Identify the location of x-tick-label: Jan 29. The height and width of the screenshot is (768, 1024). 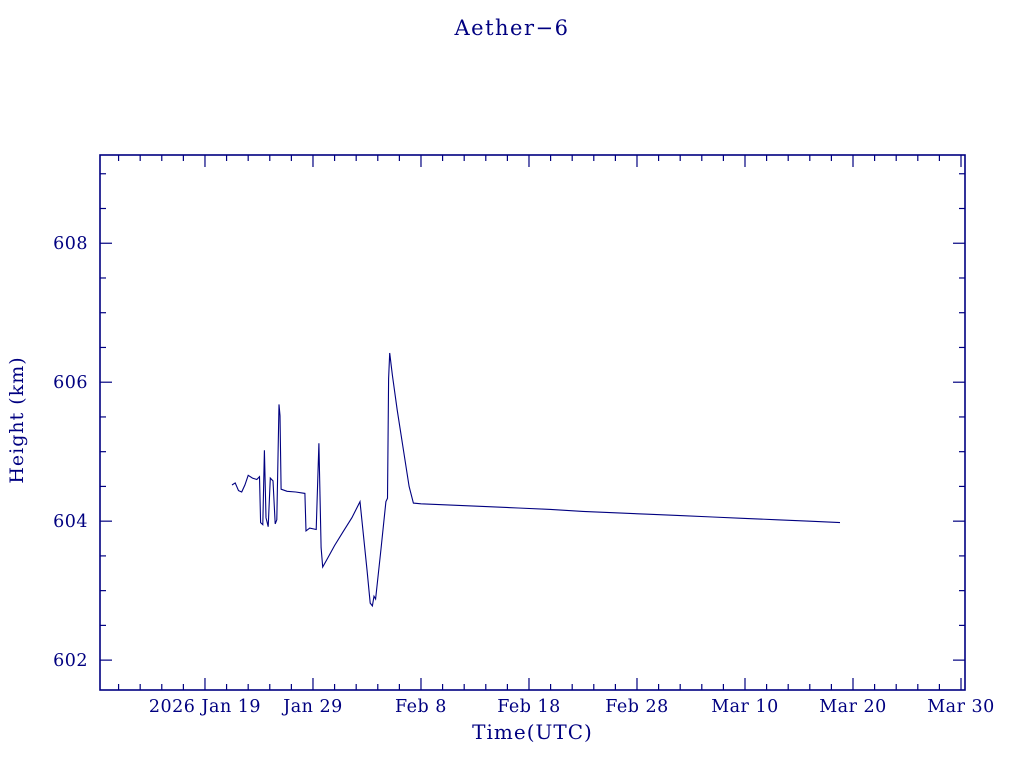
(312, 707).